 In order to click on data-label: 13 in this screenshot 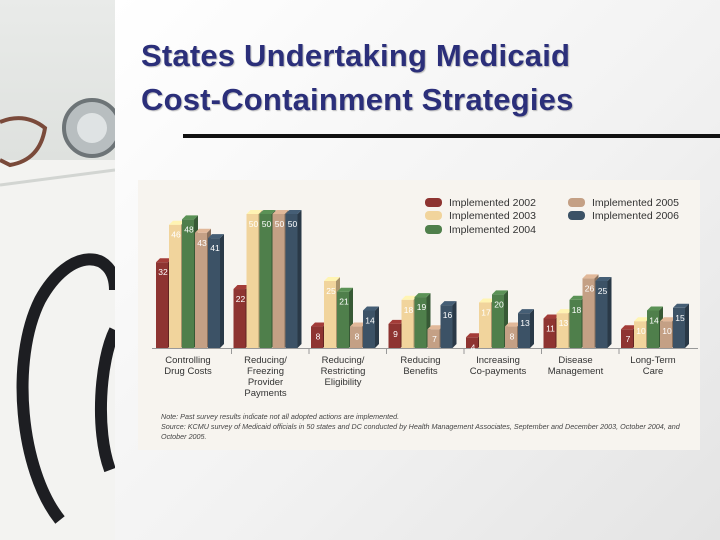, I will do `click(564, 323)`.